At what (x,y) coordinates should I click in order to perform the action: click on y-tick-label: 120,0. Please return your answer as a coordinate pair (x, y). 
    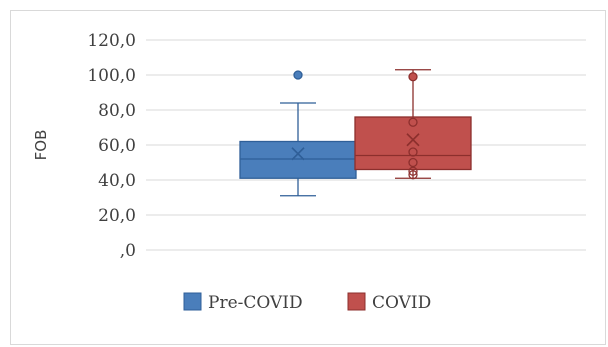
    Looking at the image, I should click on (111, 41).